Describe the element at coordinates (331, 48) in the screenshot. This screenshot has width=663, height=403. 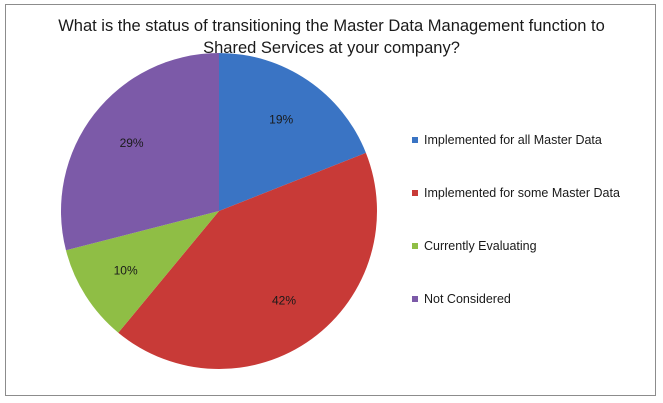
I see `chart-title-line-2: Shared Services at your company?` at that location.